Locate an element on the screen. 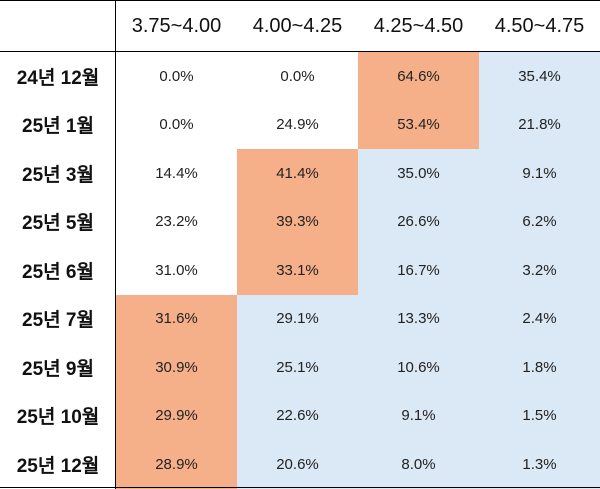 This screenshot has width=600, height=489. row-label: 24년 12월 is located at coordinates (58, 78).